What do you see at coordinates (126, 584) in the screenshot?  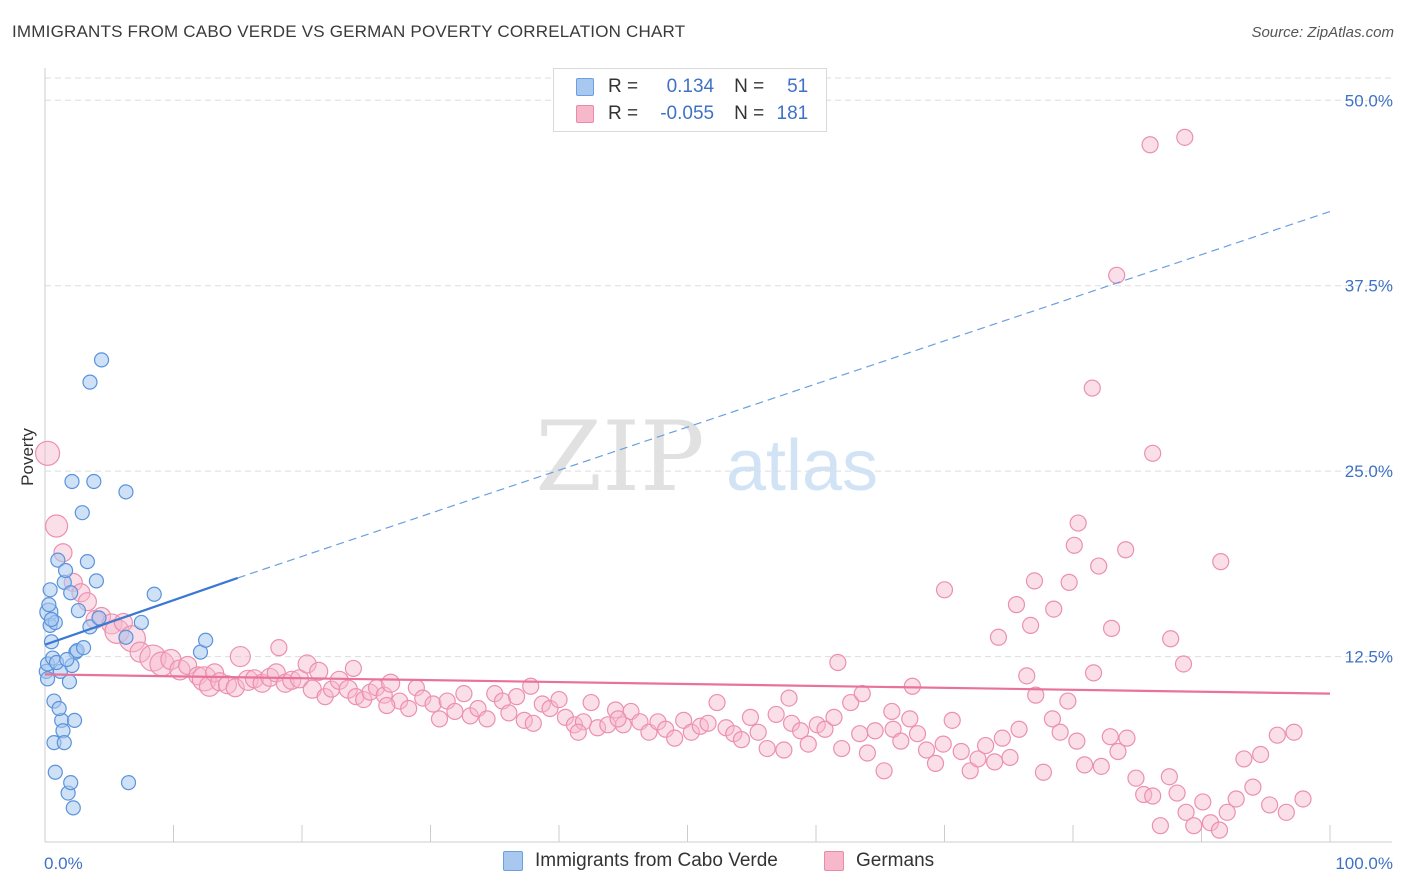 I see `cabo-verde-points` at bounding box center [126, 584].